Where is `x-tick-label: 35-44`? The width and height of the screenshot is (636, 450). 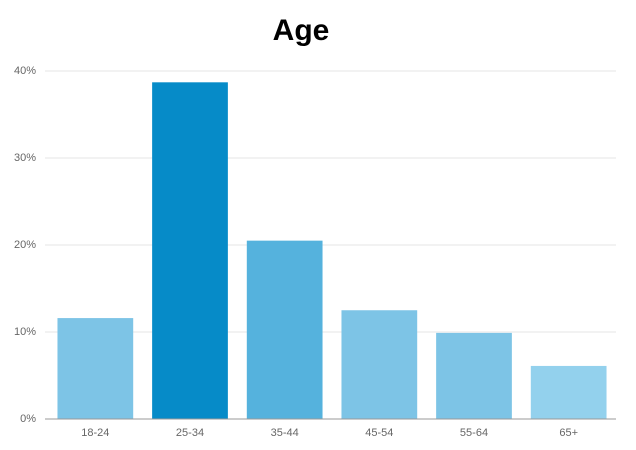
x-tick-label: 35-44 is located at coordinates (285, 433).